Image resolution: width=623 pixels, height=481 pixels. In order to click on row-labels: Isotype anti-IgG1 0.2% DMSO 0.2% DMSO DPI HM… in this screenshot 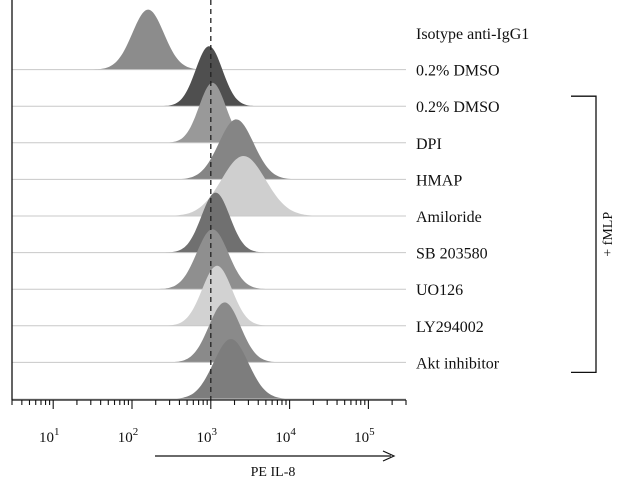, I will do `click(472, 199)`.